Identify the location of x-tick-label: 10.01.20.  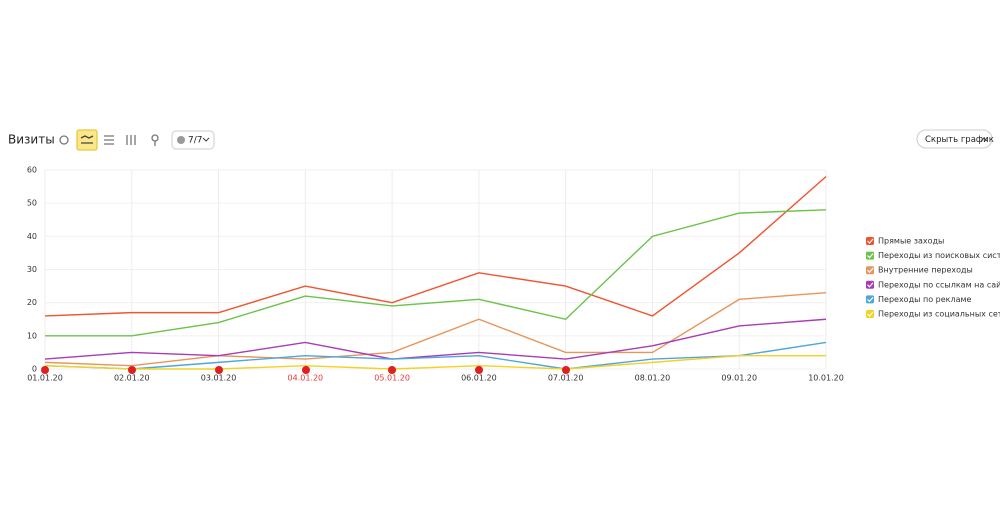
(826, 378).